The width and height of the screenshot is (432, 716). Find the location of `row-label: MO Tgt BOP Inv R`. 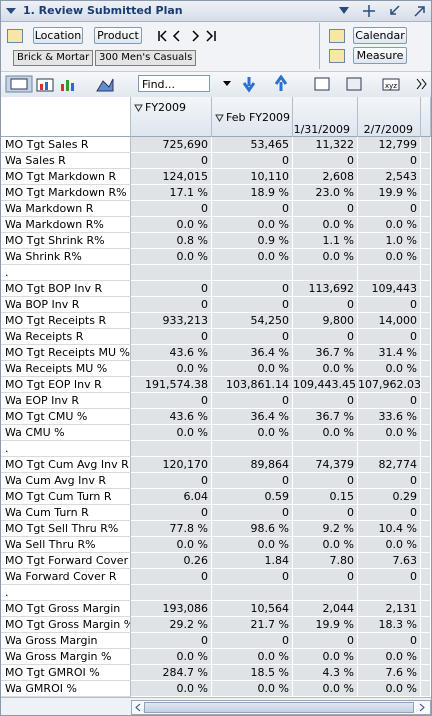

row-label: MO Tgt BOP Inv R is located at coordinates (66, 289).